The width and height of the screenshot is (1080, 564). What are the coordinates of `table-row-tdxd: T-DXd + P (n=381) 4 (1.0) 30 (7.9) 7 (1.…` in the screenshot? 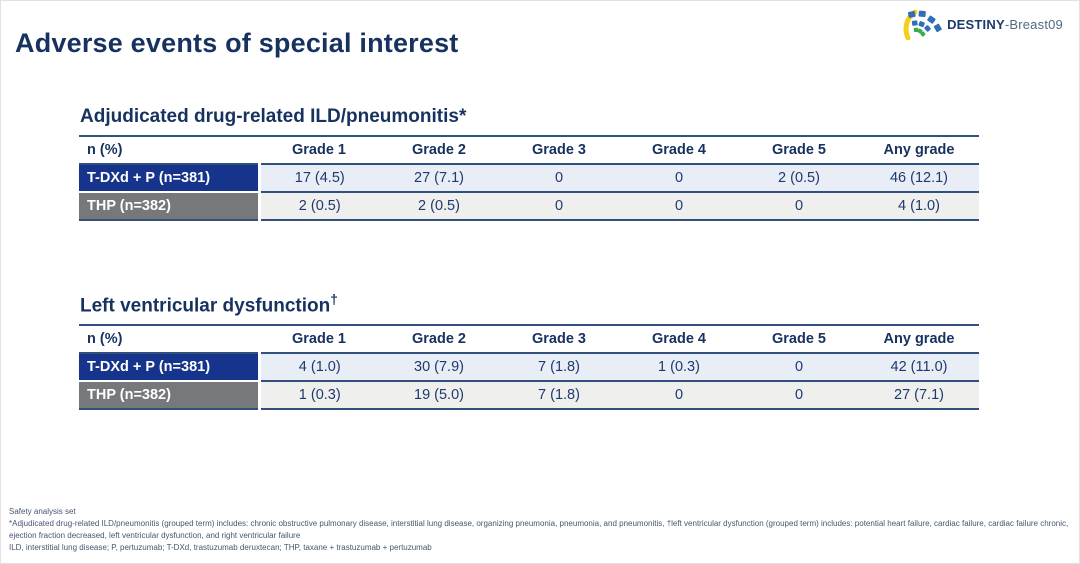 It's located at (529, 368).